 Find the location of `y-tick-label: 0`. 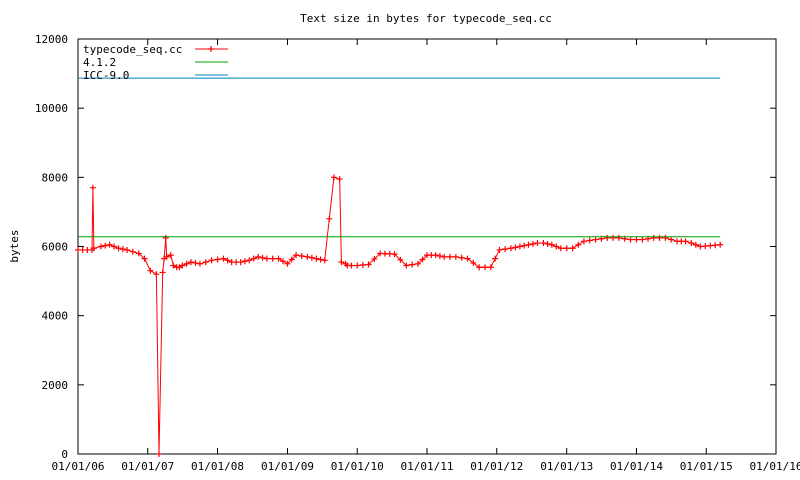

y-tick-label: 0 is located at coordinates (64, 454).